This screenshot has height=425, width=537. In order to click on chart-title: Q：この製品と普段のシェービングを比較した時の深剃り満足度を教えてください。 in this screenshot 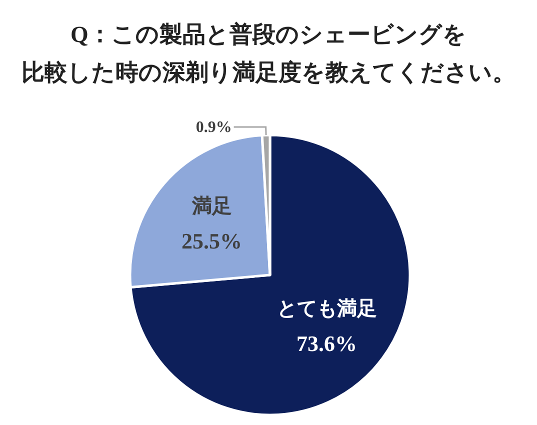, I will do `click(269, 53)`.